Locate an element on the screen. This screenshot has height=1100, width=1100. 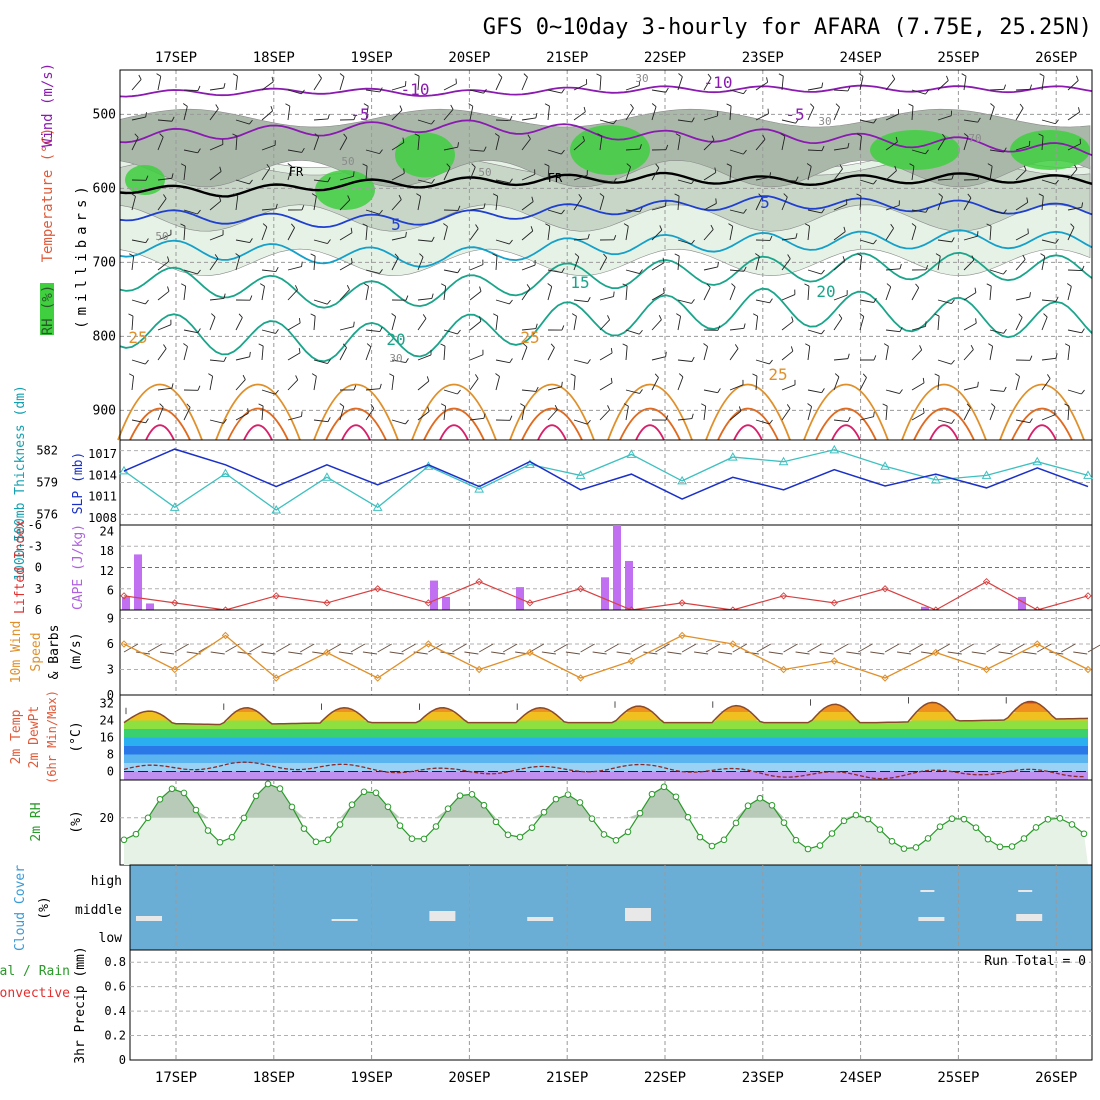
lifted-index-line is located at coordinates (606, 596).